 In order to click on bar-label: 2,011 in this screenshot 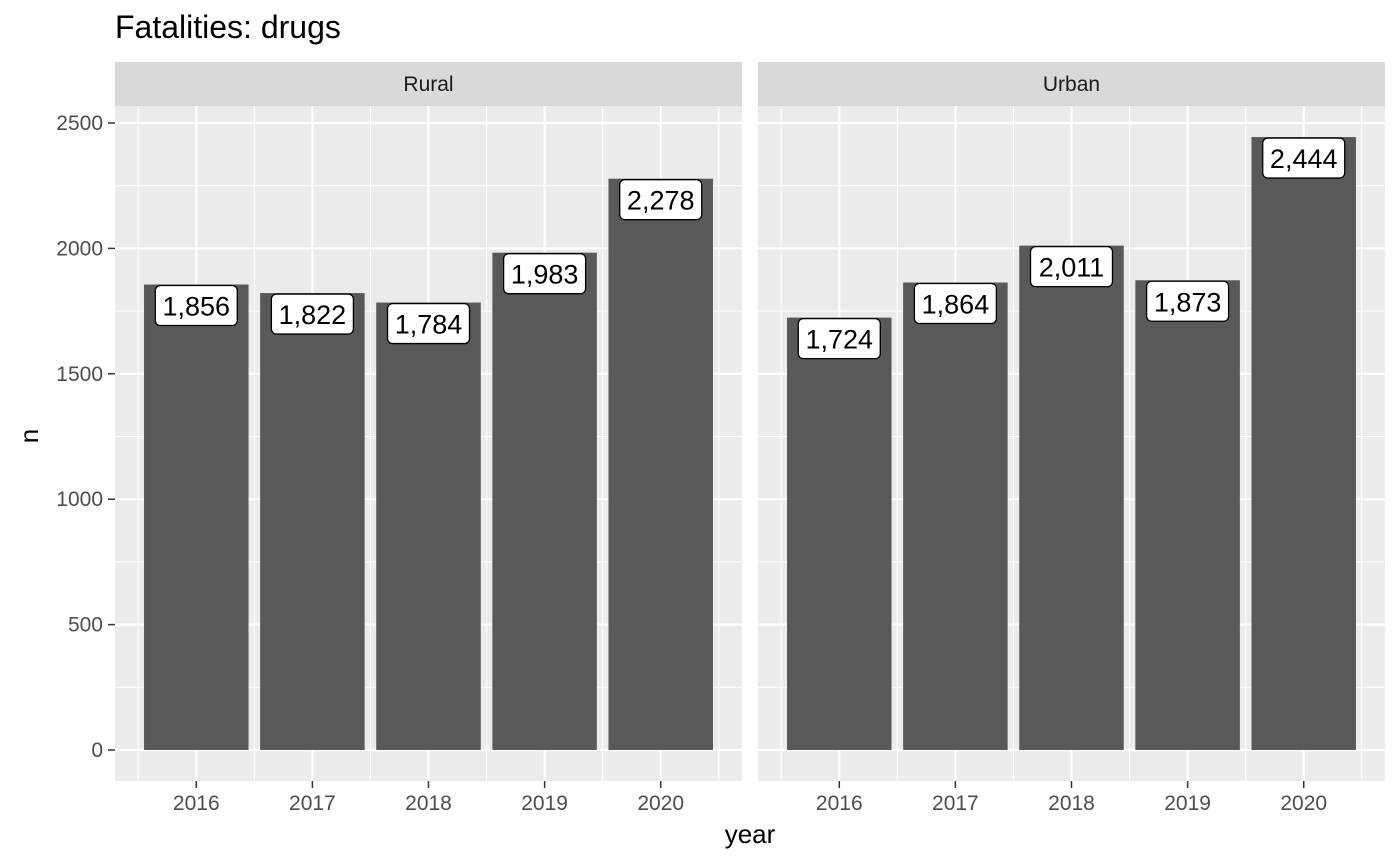, I will do `click(1071, 266)`.